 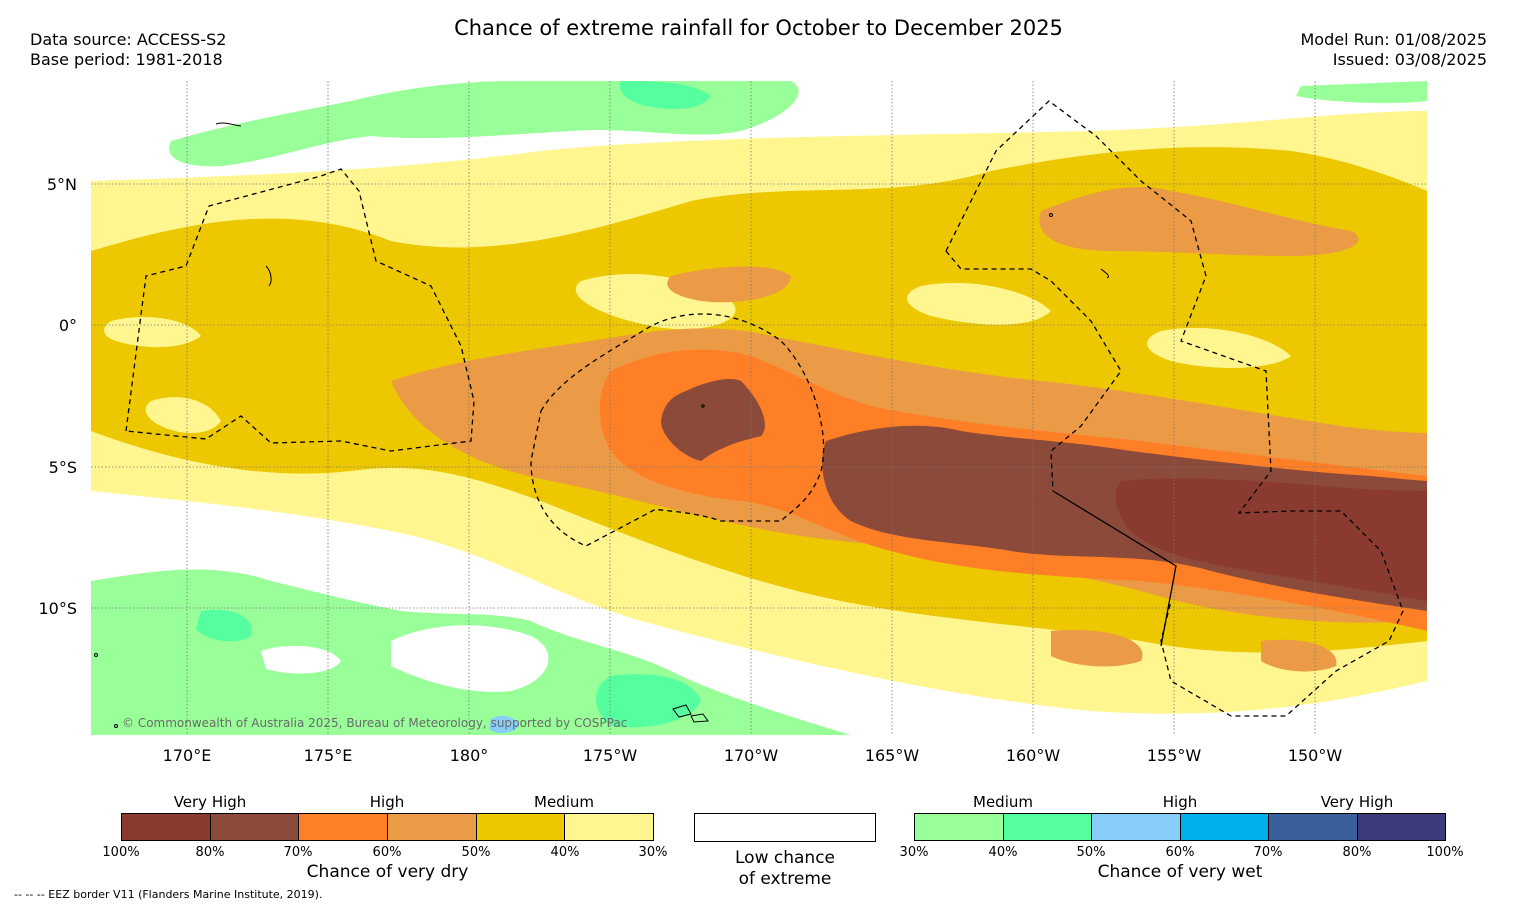 What do you see at coordinates (1315, 755) in the screenshot?
I see `lon-label-150w: 150°W` at bounding box center [1315, 755].